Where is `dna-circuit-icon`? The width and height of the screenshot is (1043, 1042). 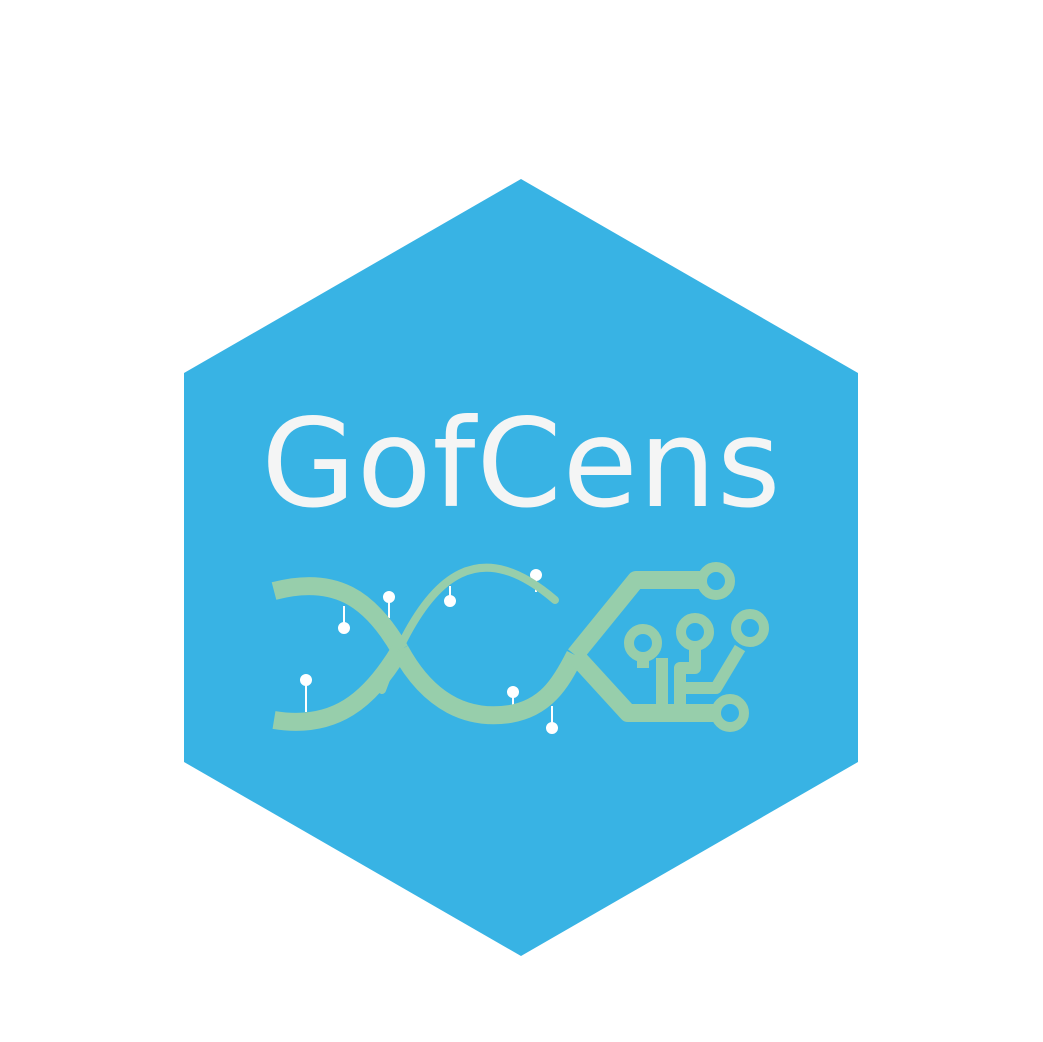 dna-circuit-icon is located at coordinates (520, 648).